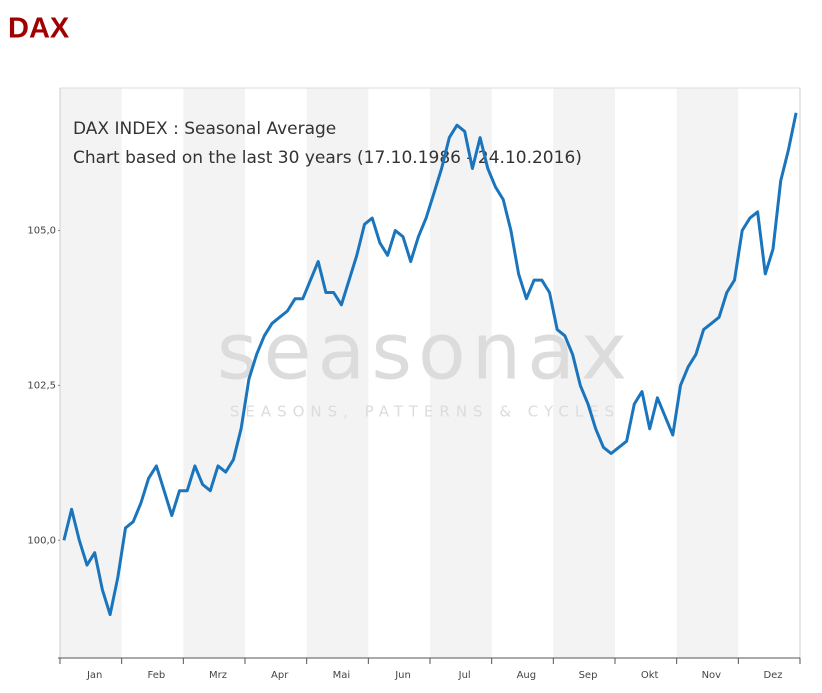 The width and height of the screenshot is (822, 693). What do you see at coordinates (425, 412) in the screenshot?
I see `watermark-tagline: SEASONS, PATTERNS & CYCLES` at bounding box center [425, 412].